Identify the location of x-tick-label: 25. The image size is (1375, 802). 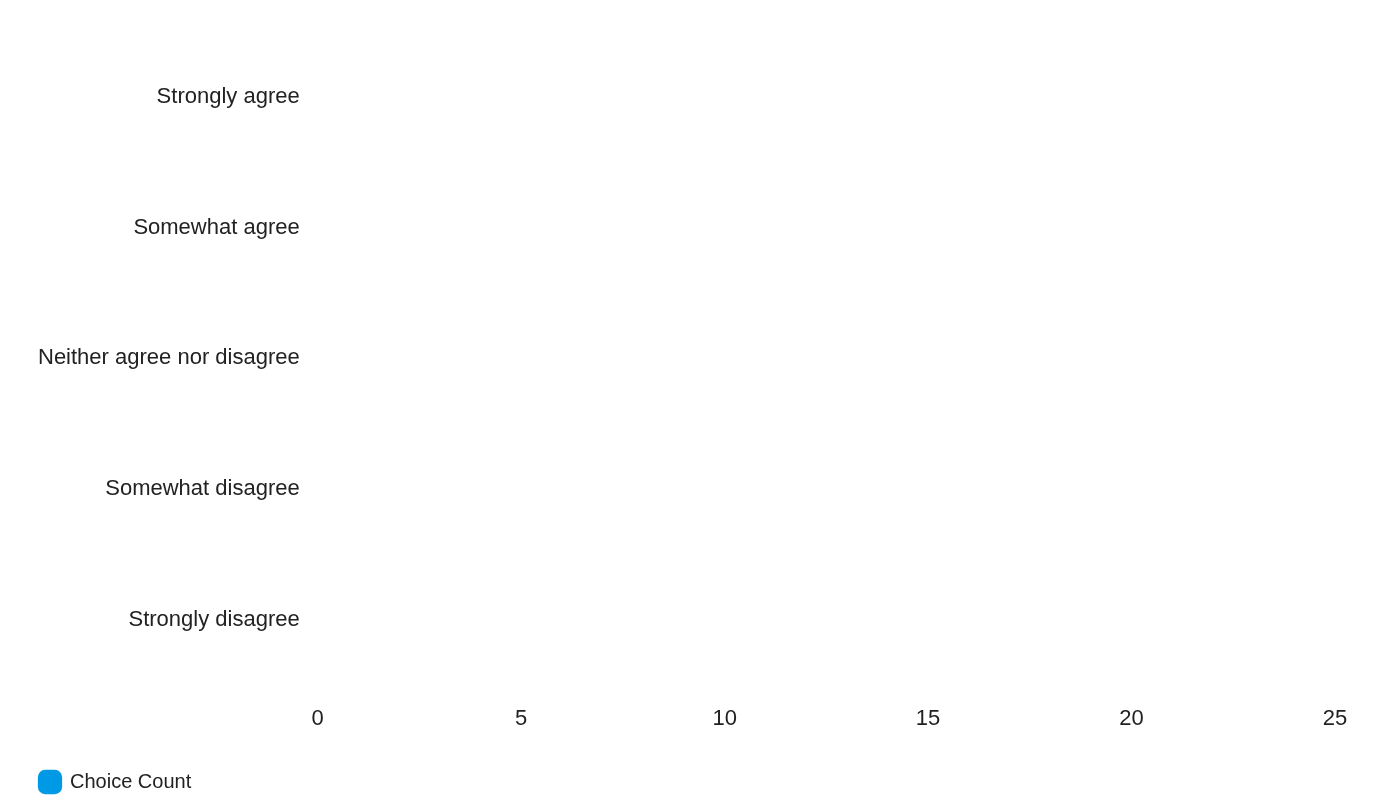
(1335, 717).